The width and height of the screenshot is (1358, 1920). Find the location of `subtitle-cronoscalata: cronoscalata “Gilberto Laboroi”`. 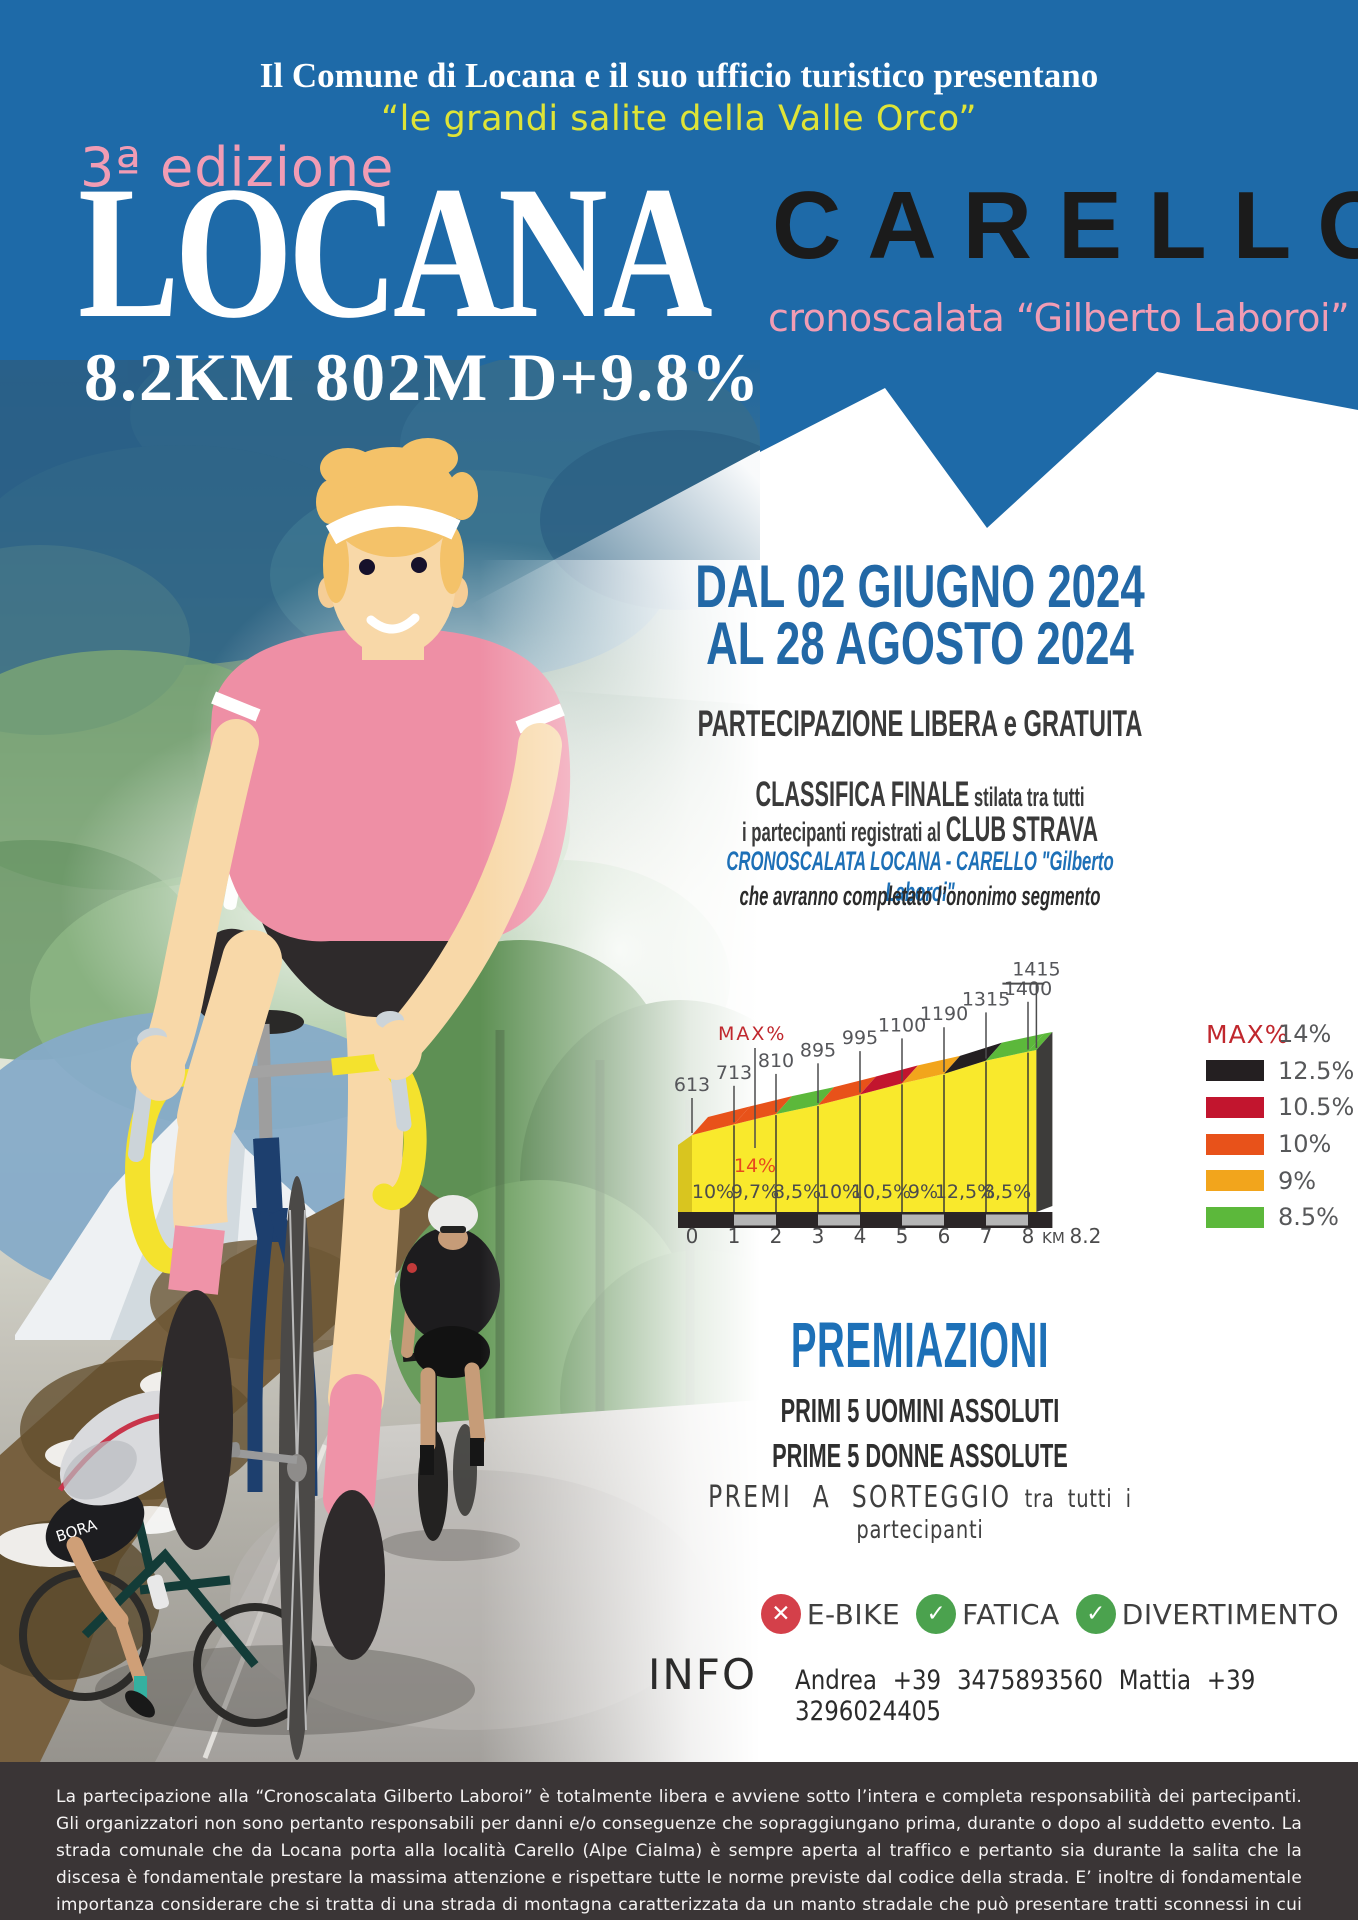

subtitle-cronoscalata: cronoscalata “Gilberto Laboroi” is located at coordinates (1059, 318).